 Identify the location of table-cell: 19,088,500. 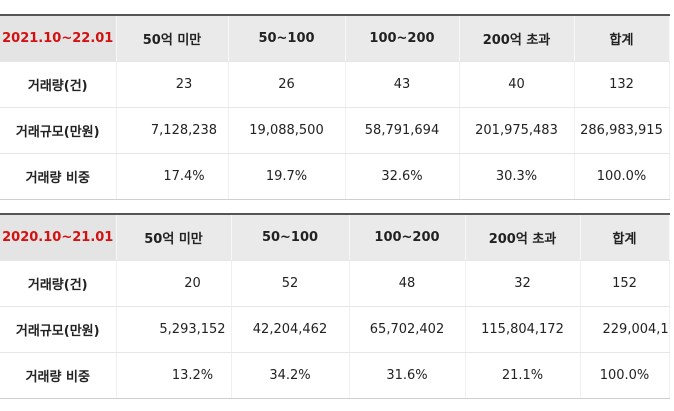
(287, 130).